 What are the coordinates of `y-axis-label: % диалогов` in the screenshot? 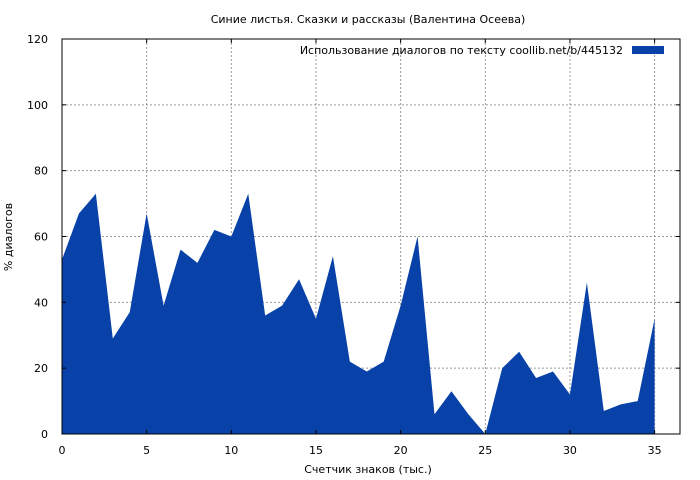 It's located at (8, 237).